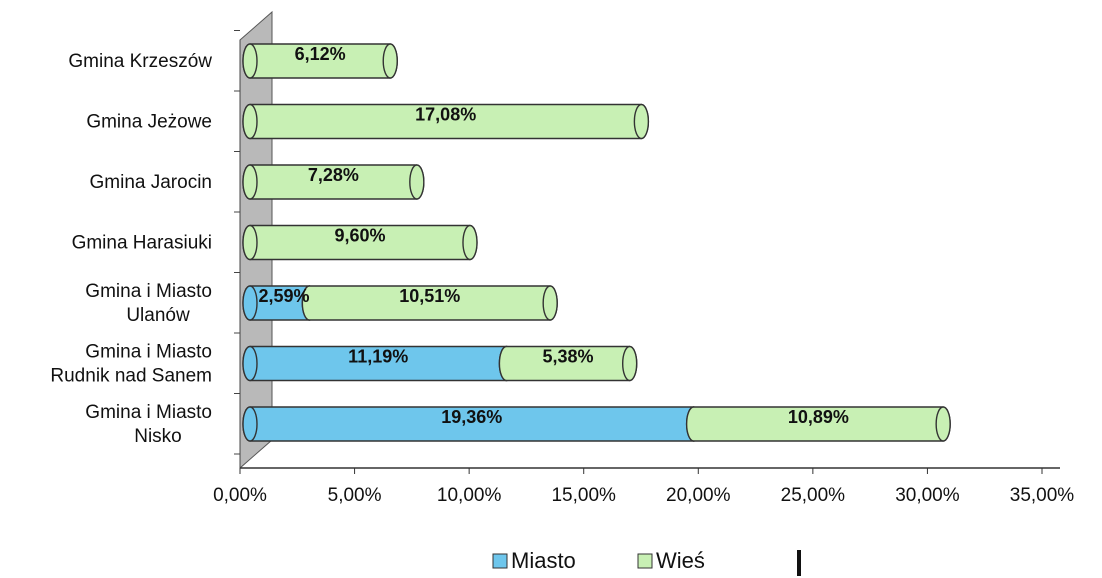 The width and height of the screenshot is (1102, 578). What do you see at coordinates (140, 61) in the screenshot?
I see `category-label: Gmina Krzeszów` at bounding box center [140, 61].